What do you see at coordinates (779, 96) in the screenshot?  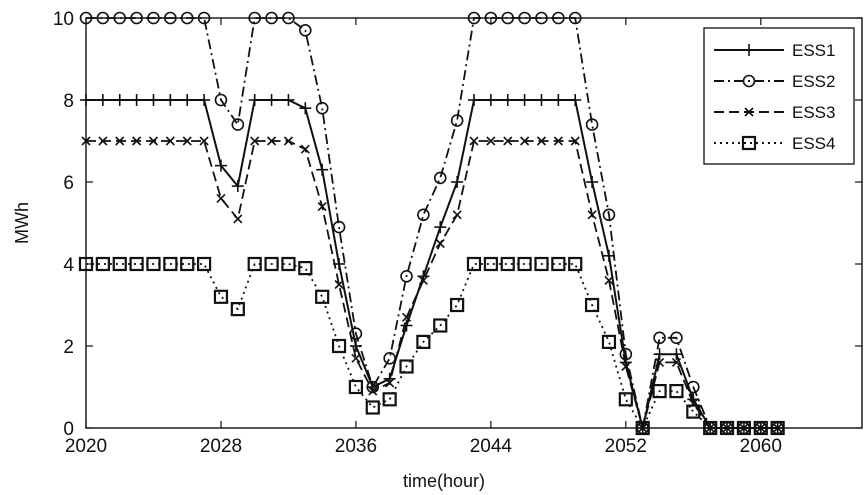 I see `legend: ESS1 ESS2 ESS3 ESS4` at bounding box center [779, 96].